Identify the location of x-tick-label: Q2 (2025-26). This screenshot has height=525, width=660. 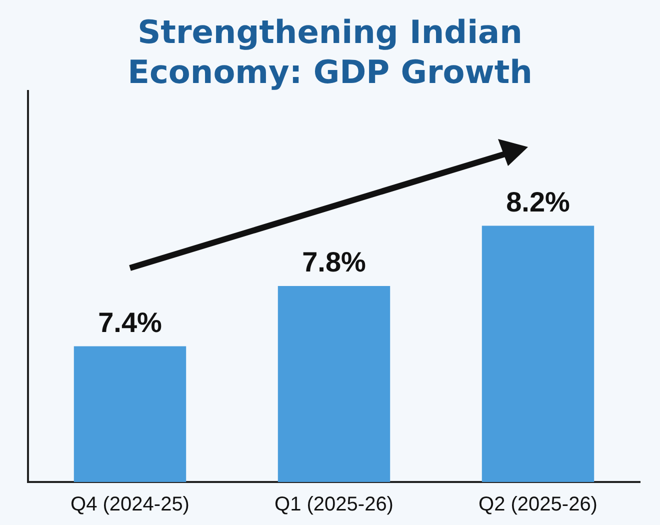
(538, 505).